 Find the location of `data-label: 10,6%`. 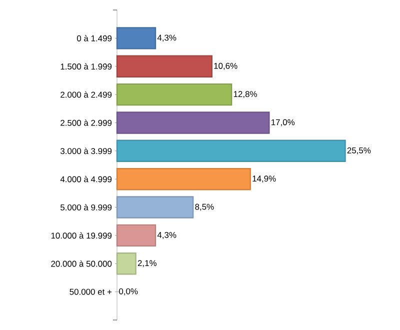

data-label: 10,6% is located at coordinates (226, 66).